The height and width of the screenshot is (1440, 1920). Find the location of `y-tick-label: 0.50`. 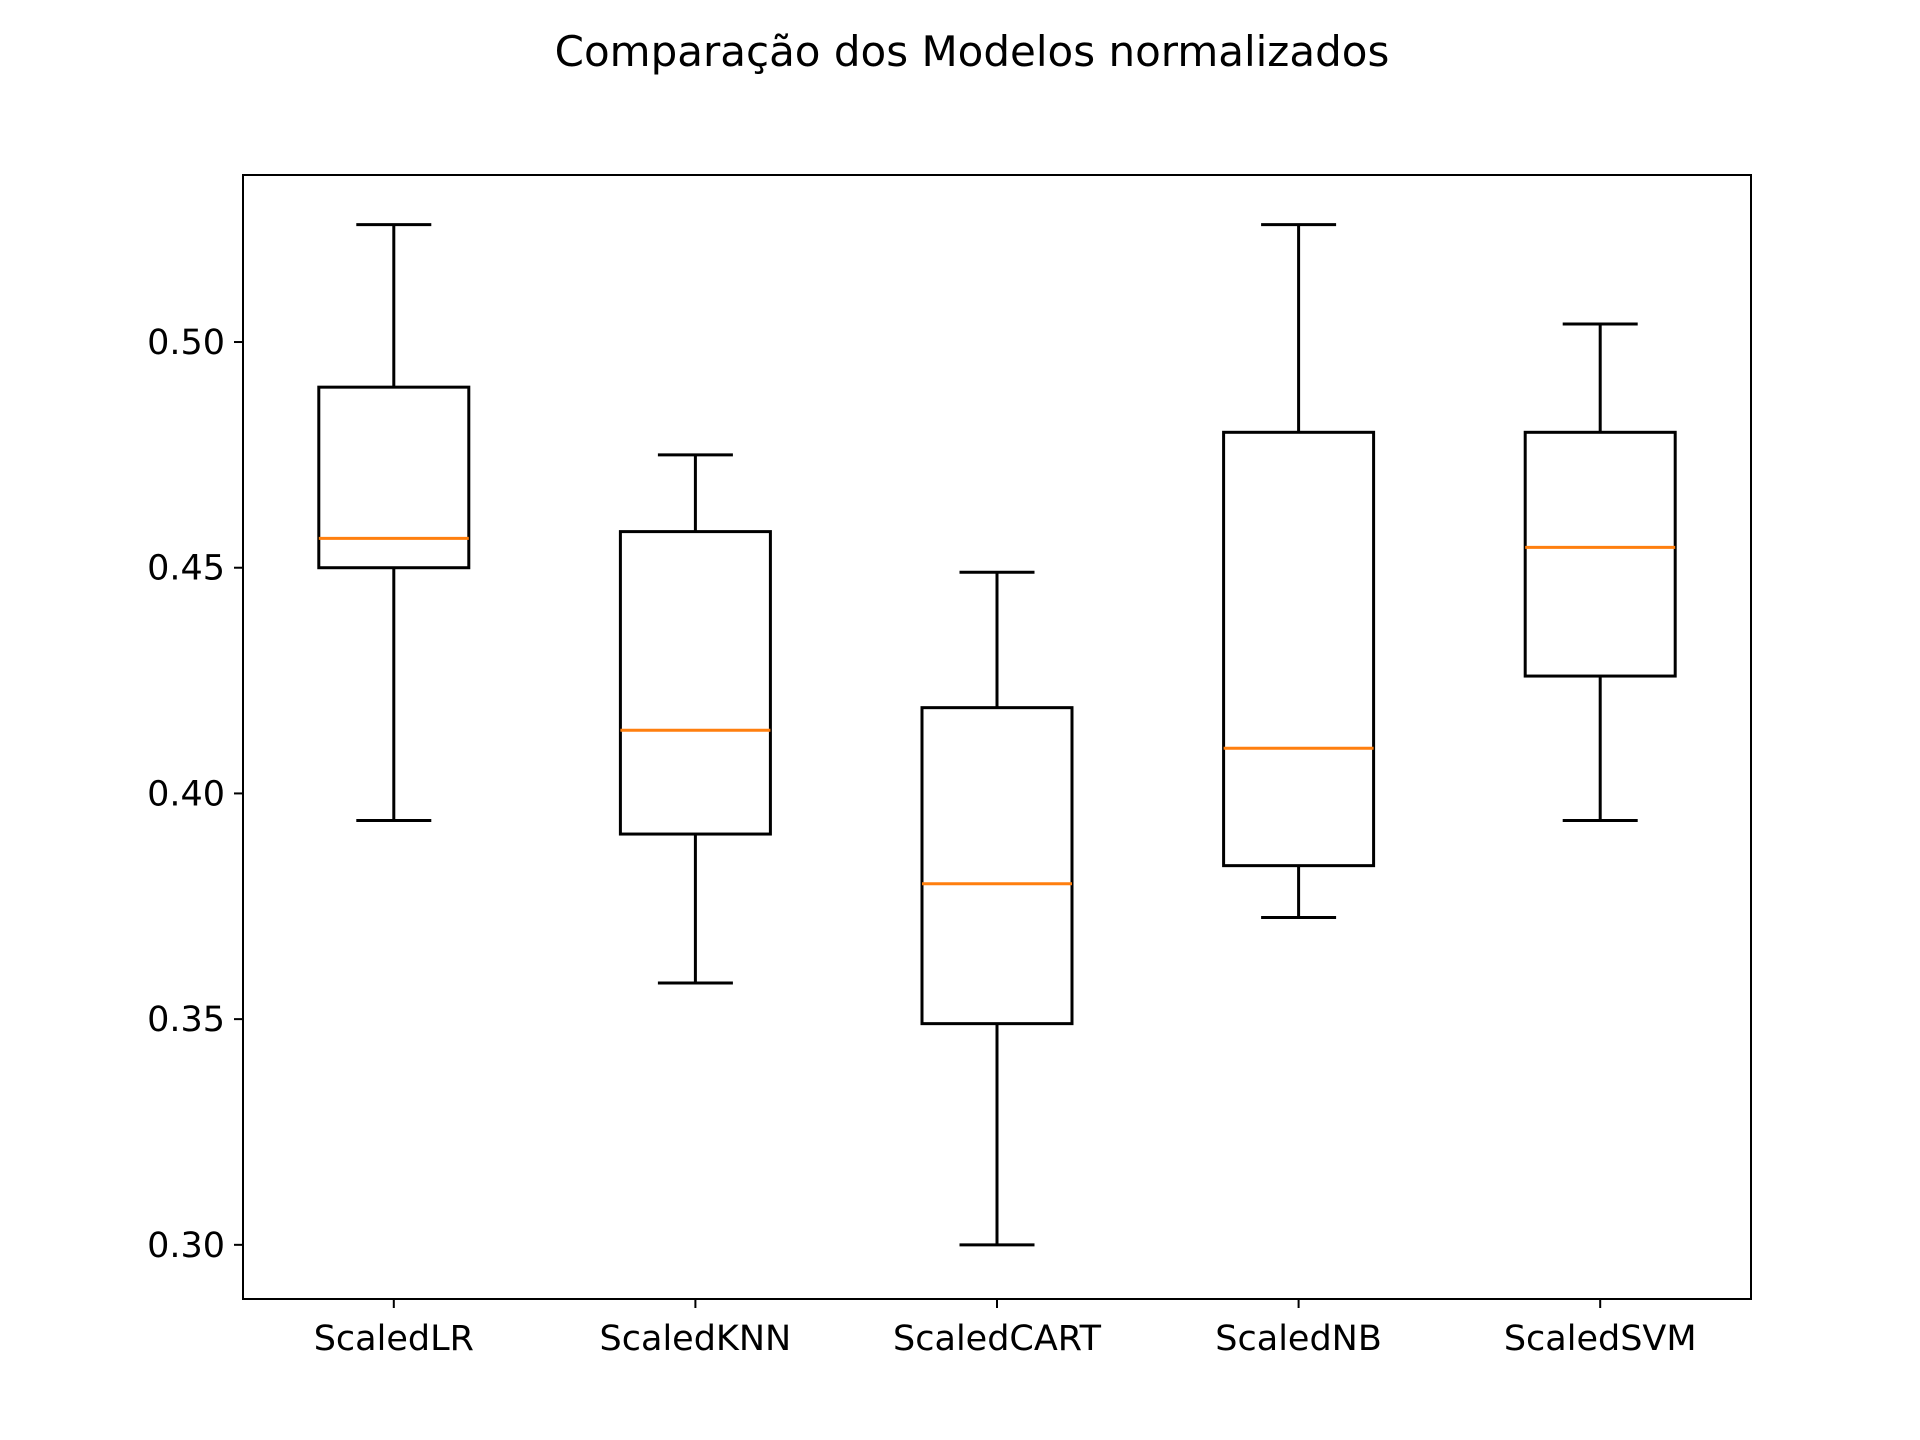

y-tick-label: 0.50 is located at coordinates (186, 343).